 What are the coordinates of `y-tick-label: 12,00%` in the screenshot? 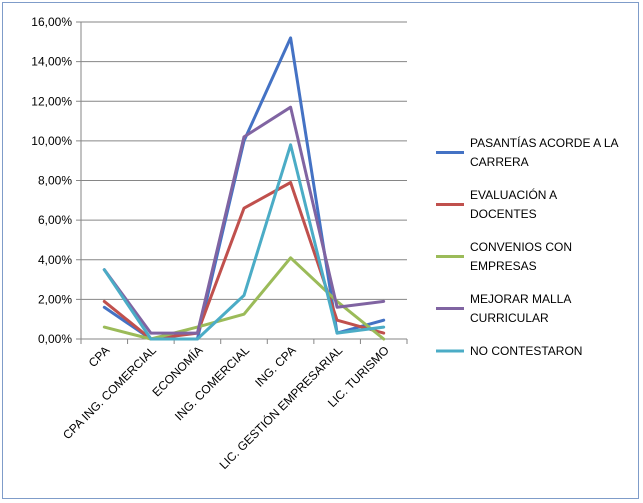 It's located at (51, 101).